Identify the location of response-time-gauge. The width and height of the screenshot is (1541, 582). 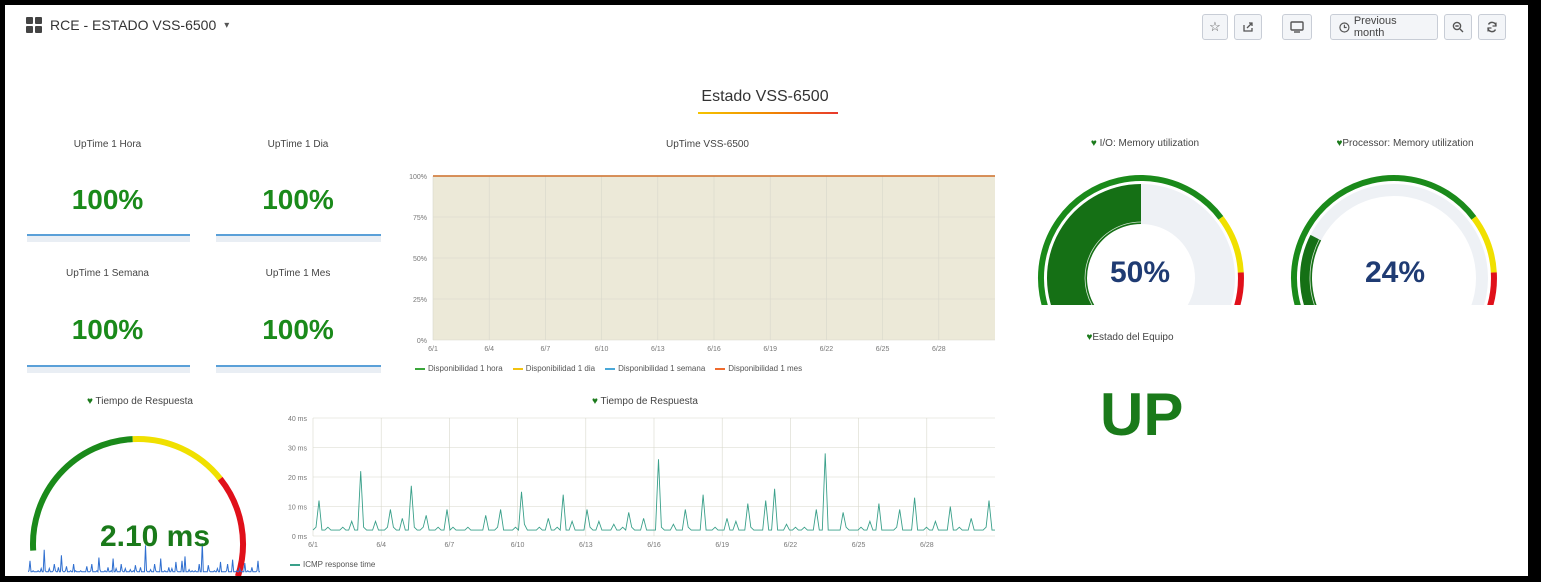
(144, 506).